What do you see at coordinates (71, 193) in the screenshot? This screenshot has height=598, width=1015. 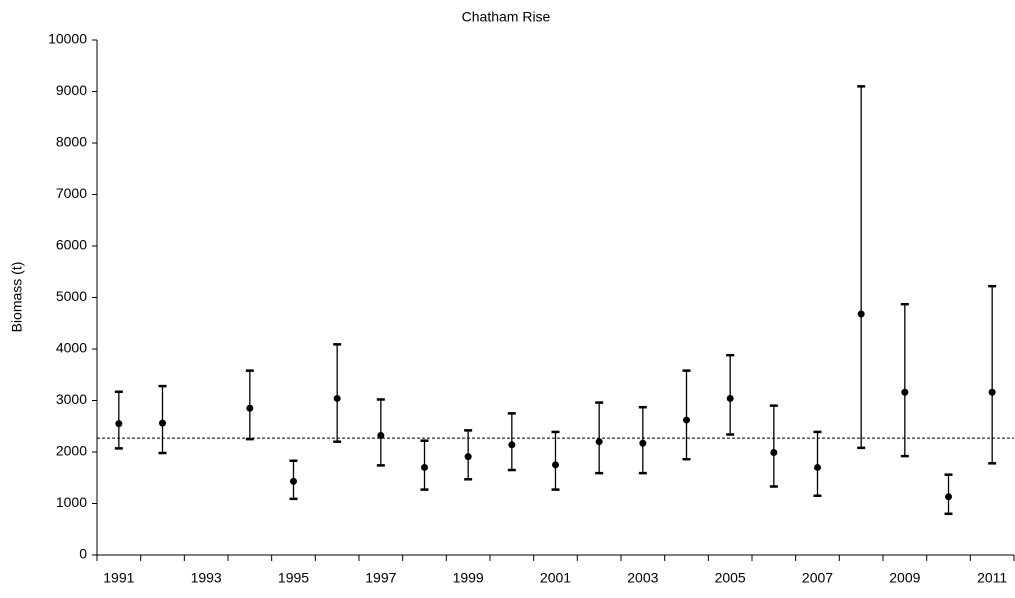 I see `y-tick-label: 7000` at bounding box center [71, 193].